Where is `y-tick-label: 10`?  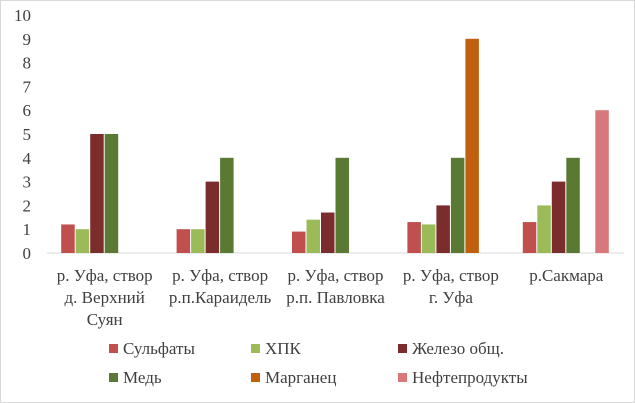 y-tick-label: 10 is located at coordinates (22, 15).